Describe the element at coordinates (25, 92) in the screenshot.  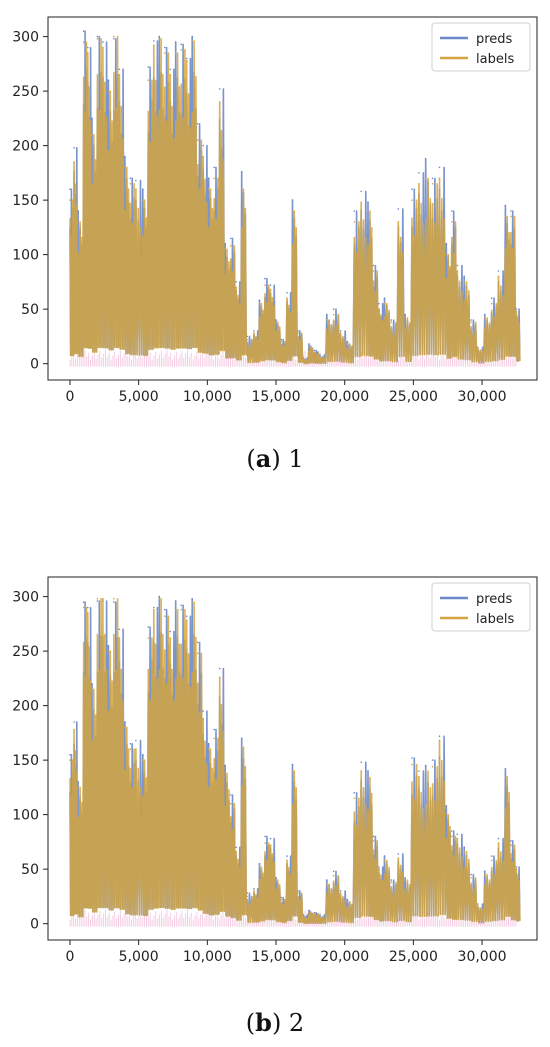
I see `y-tick-label: 250` at that location.